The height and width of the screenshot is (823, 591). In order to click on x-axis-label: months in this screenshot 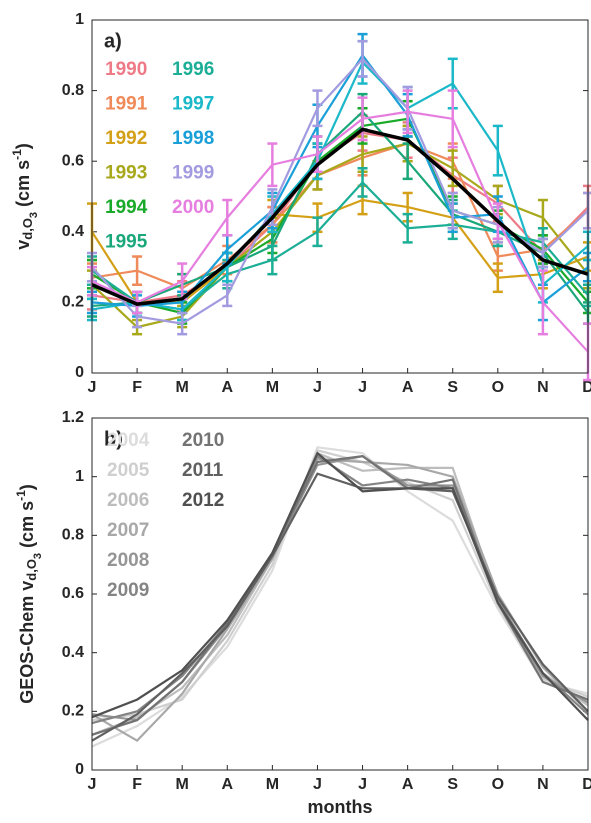, I will do `click(340, 807)`.